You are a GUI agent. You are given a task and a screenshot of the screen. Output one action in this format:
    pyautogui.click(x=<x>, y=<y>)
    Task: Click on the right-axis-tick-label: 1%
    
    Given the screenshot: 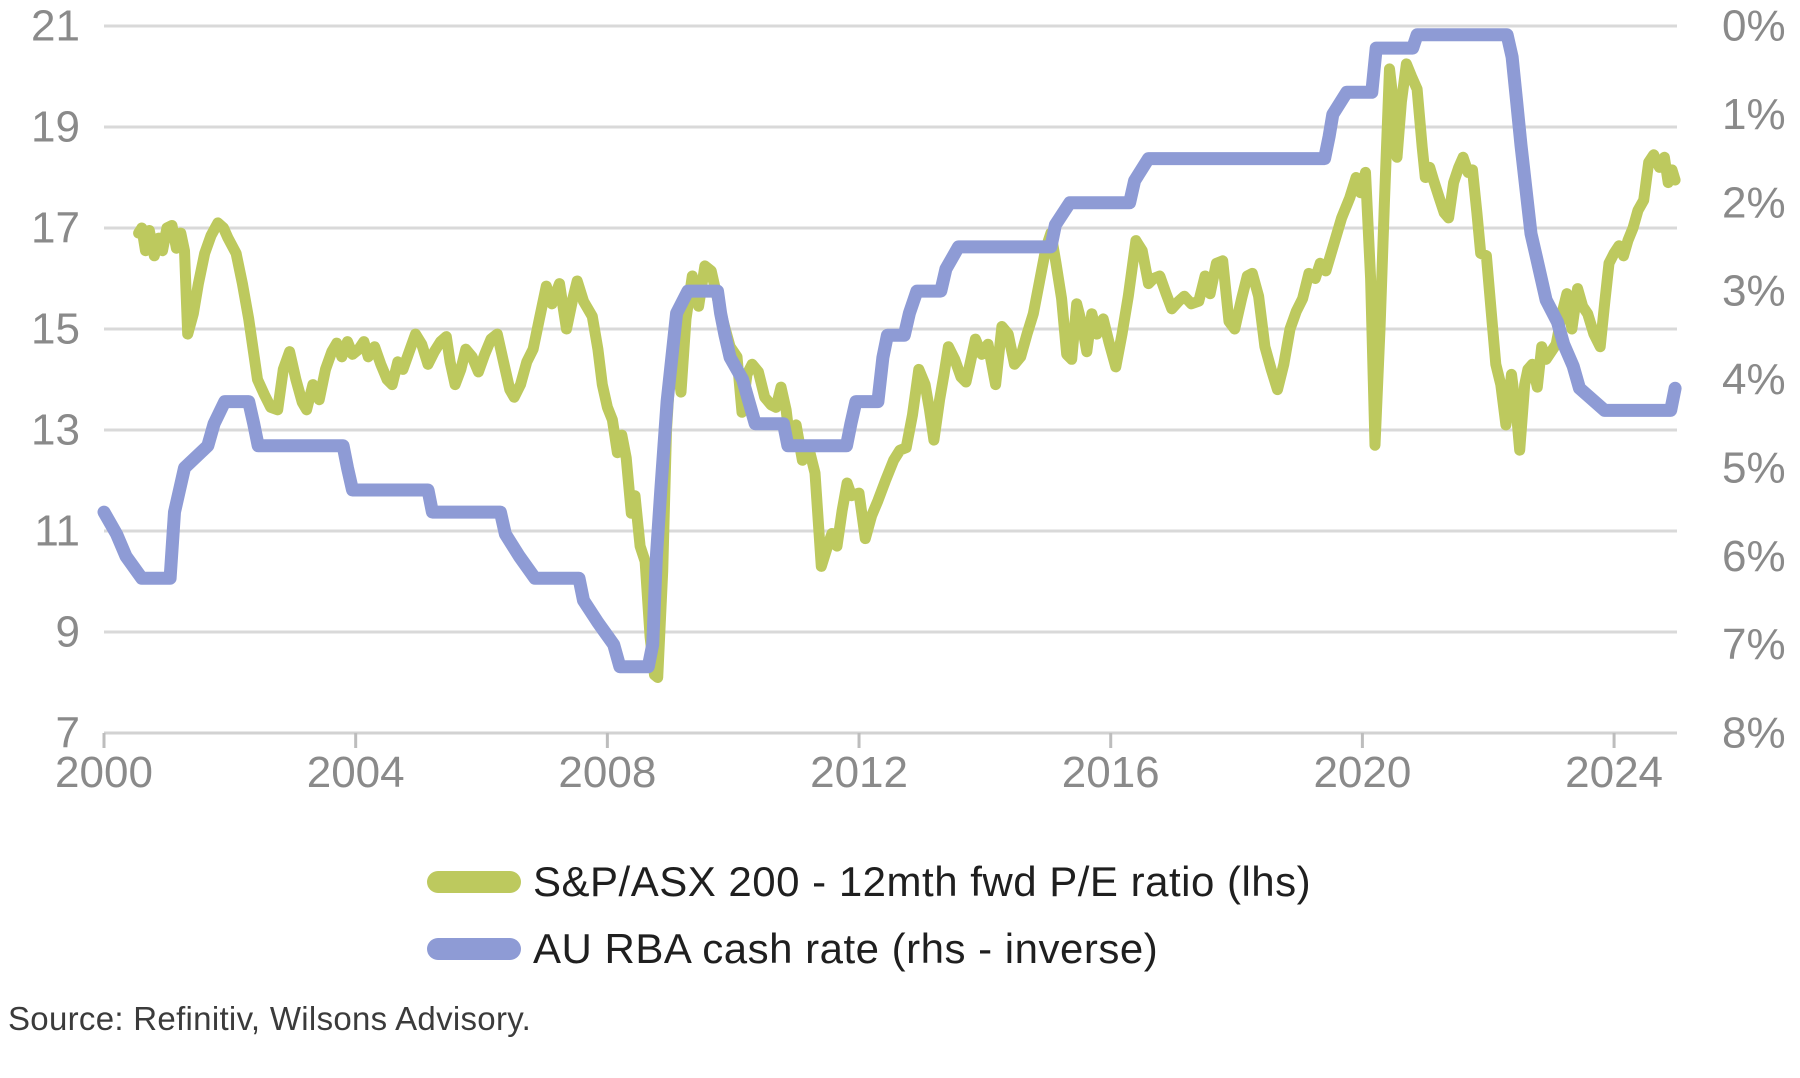 What is the action you would take?
    pyautogui.click(x=1754, y=114)
    